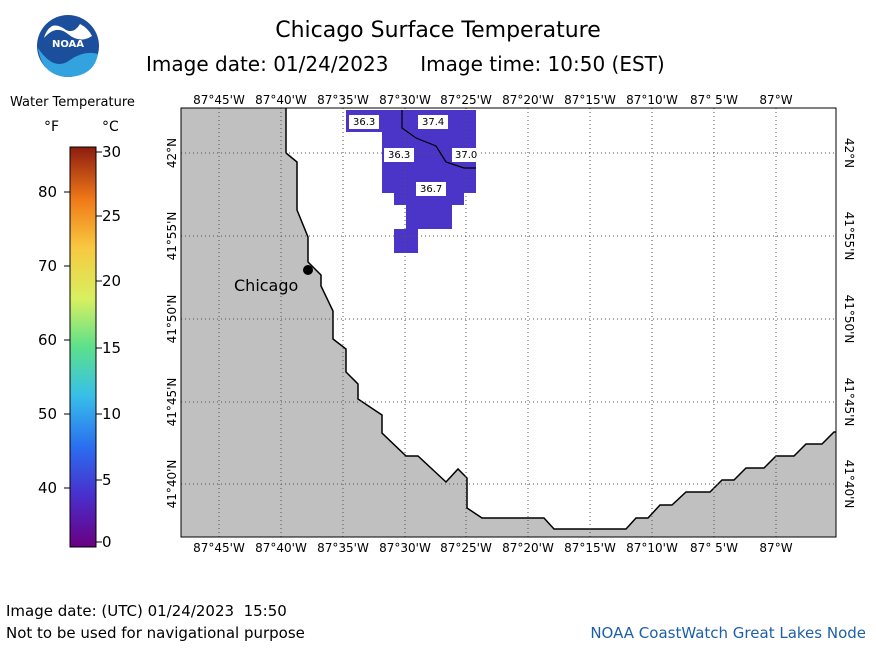  Describe the element at coordinates (542, 64) in the screenshot. I see `image-time: Image time: 10:50 (EST)` at that location.